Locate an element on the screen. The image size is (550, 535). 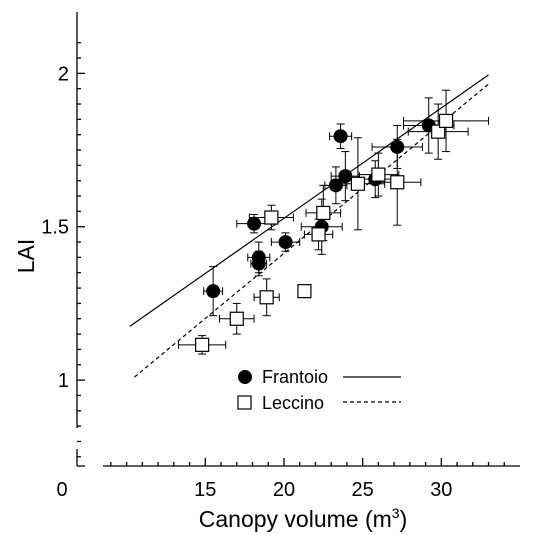
legend-label-leccino: Leccino is located at coordinates (293, 403).